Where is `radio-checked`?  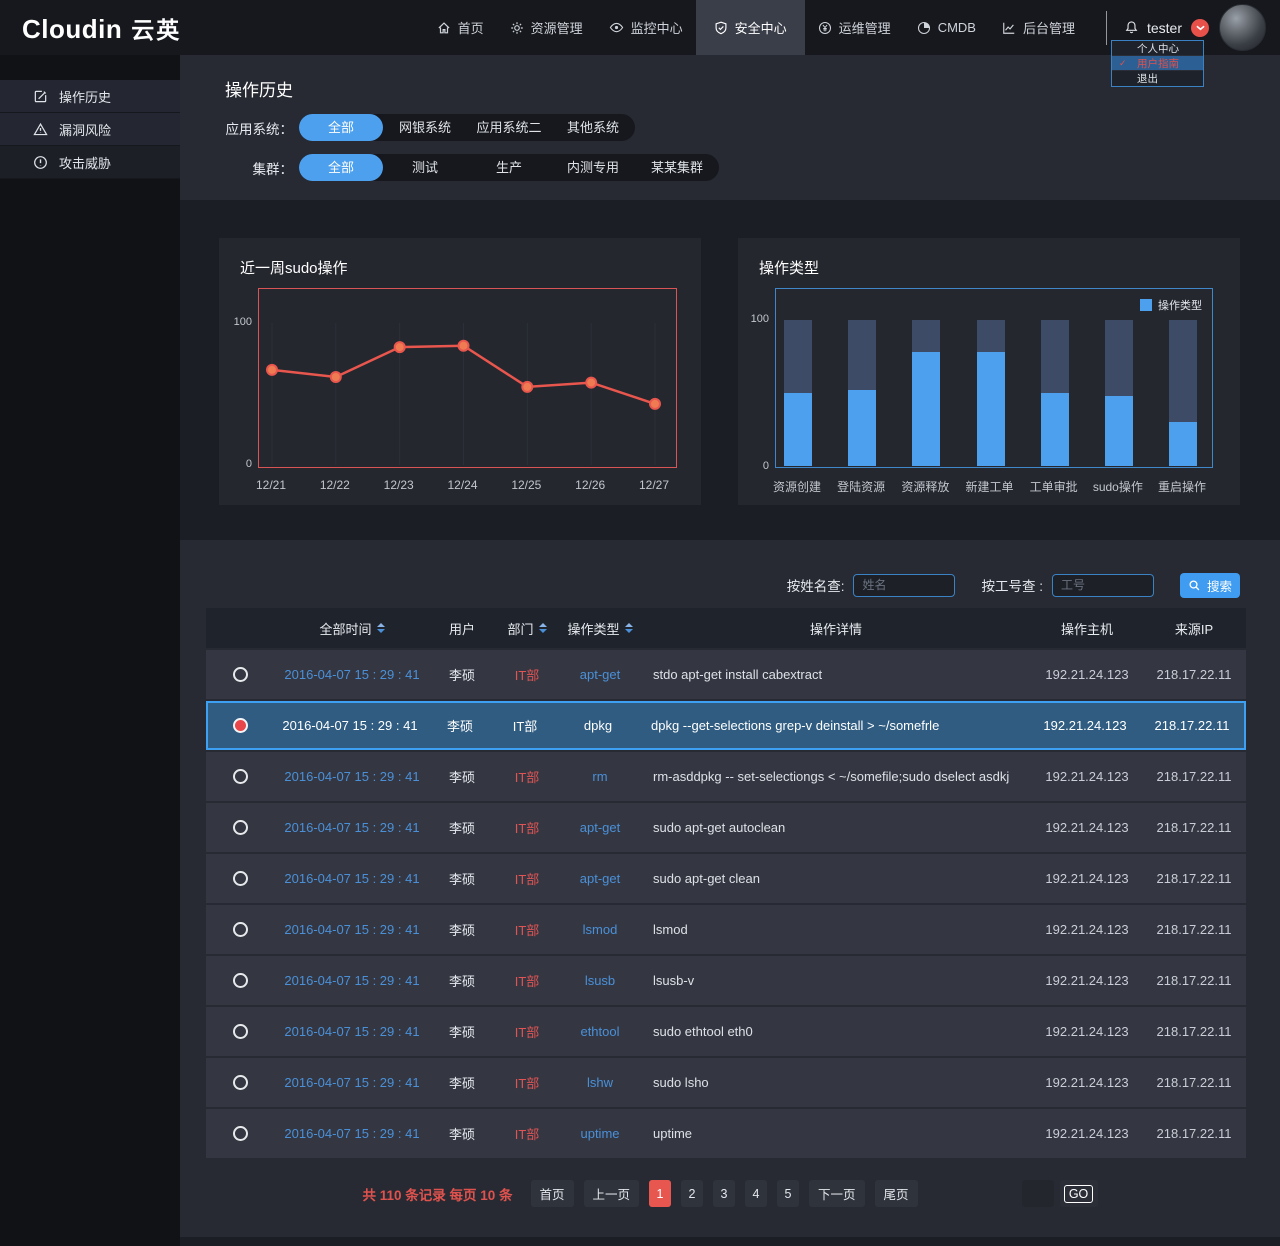 radio-checked is located at coordinates (240, 725).